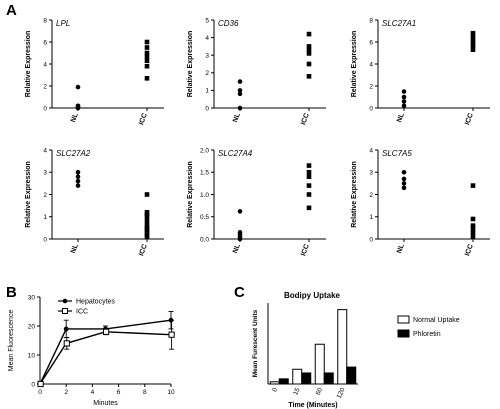 This screenshot has height=409, width=500. What do you see at coordinates (11, 10) in the screenshot?
I see `panel-label-a: A` at bounding box center [11, 10].